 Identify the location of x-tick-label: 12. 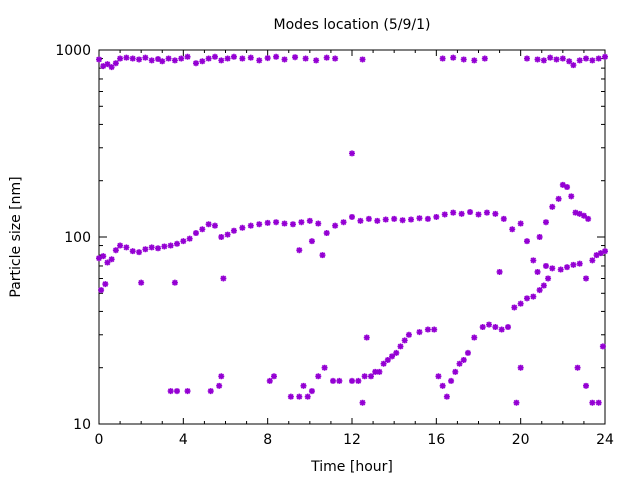
(352, 440).